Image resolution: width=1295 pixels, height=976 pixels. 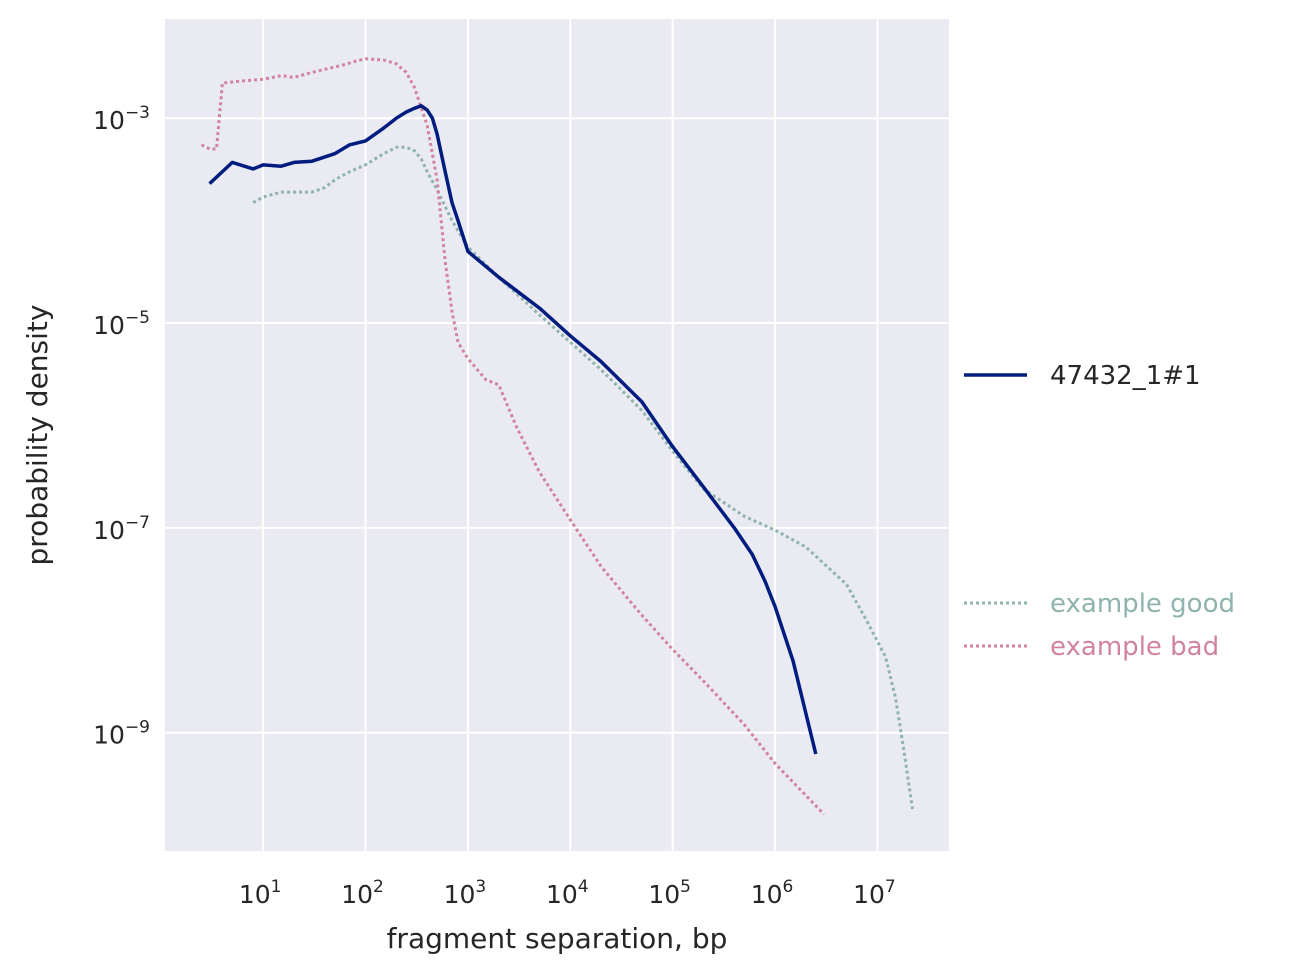 What do you see at coordinates (685, 887) in the screenshot?
I see `x-tick-exponent: 5` at bounding box center [685, 887].